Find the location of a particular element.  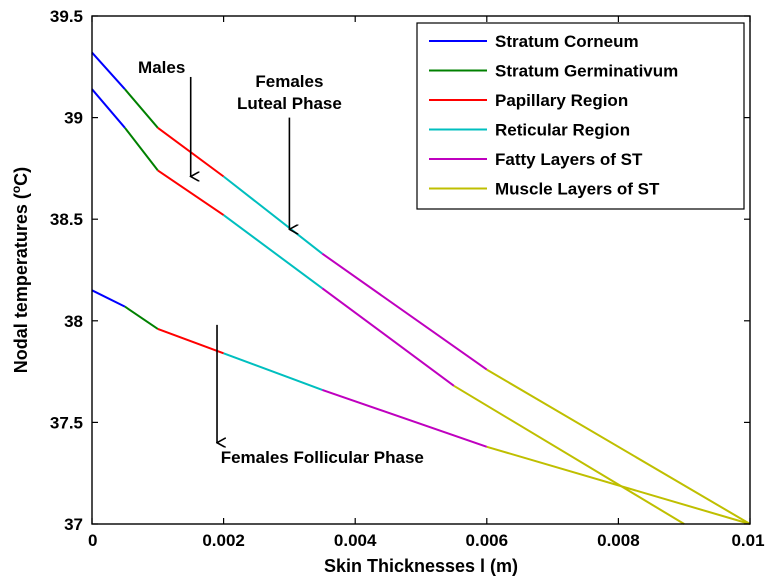

y-axis-title-suffix: C) is located at coordinates (21, 176).